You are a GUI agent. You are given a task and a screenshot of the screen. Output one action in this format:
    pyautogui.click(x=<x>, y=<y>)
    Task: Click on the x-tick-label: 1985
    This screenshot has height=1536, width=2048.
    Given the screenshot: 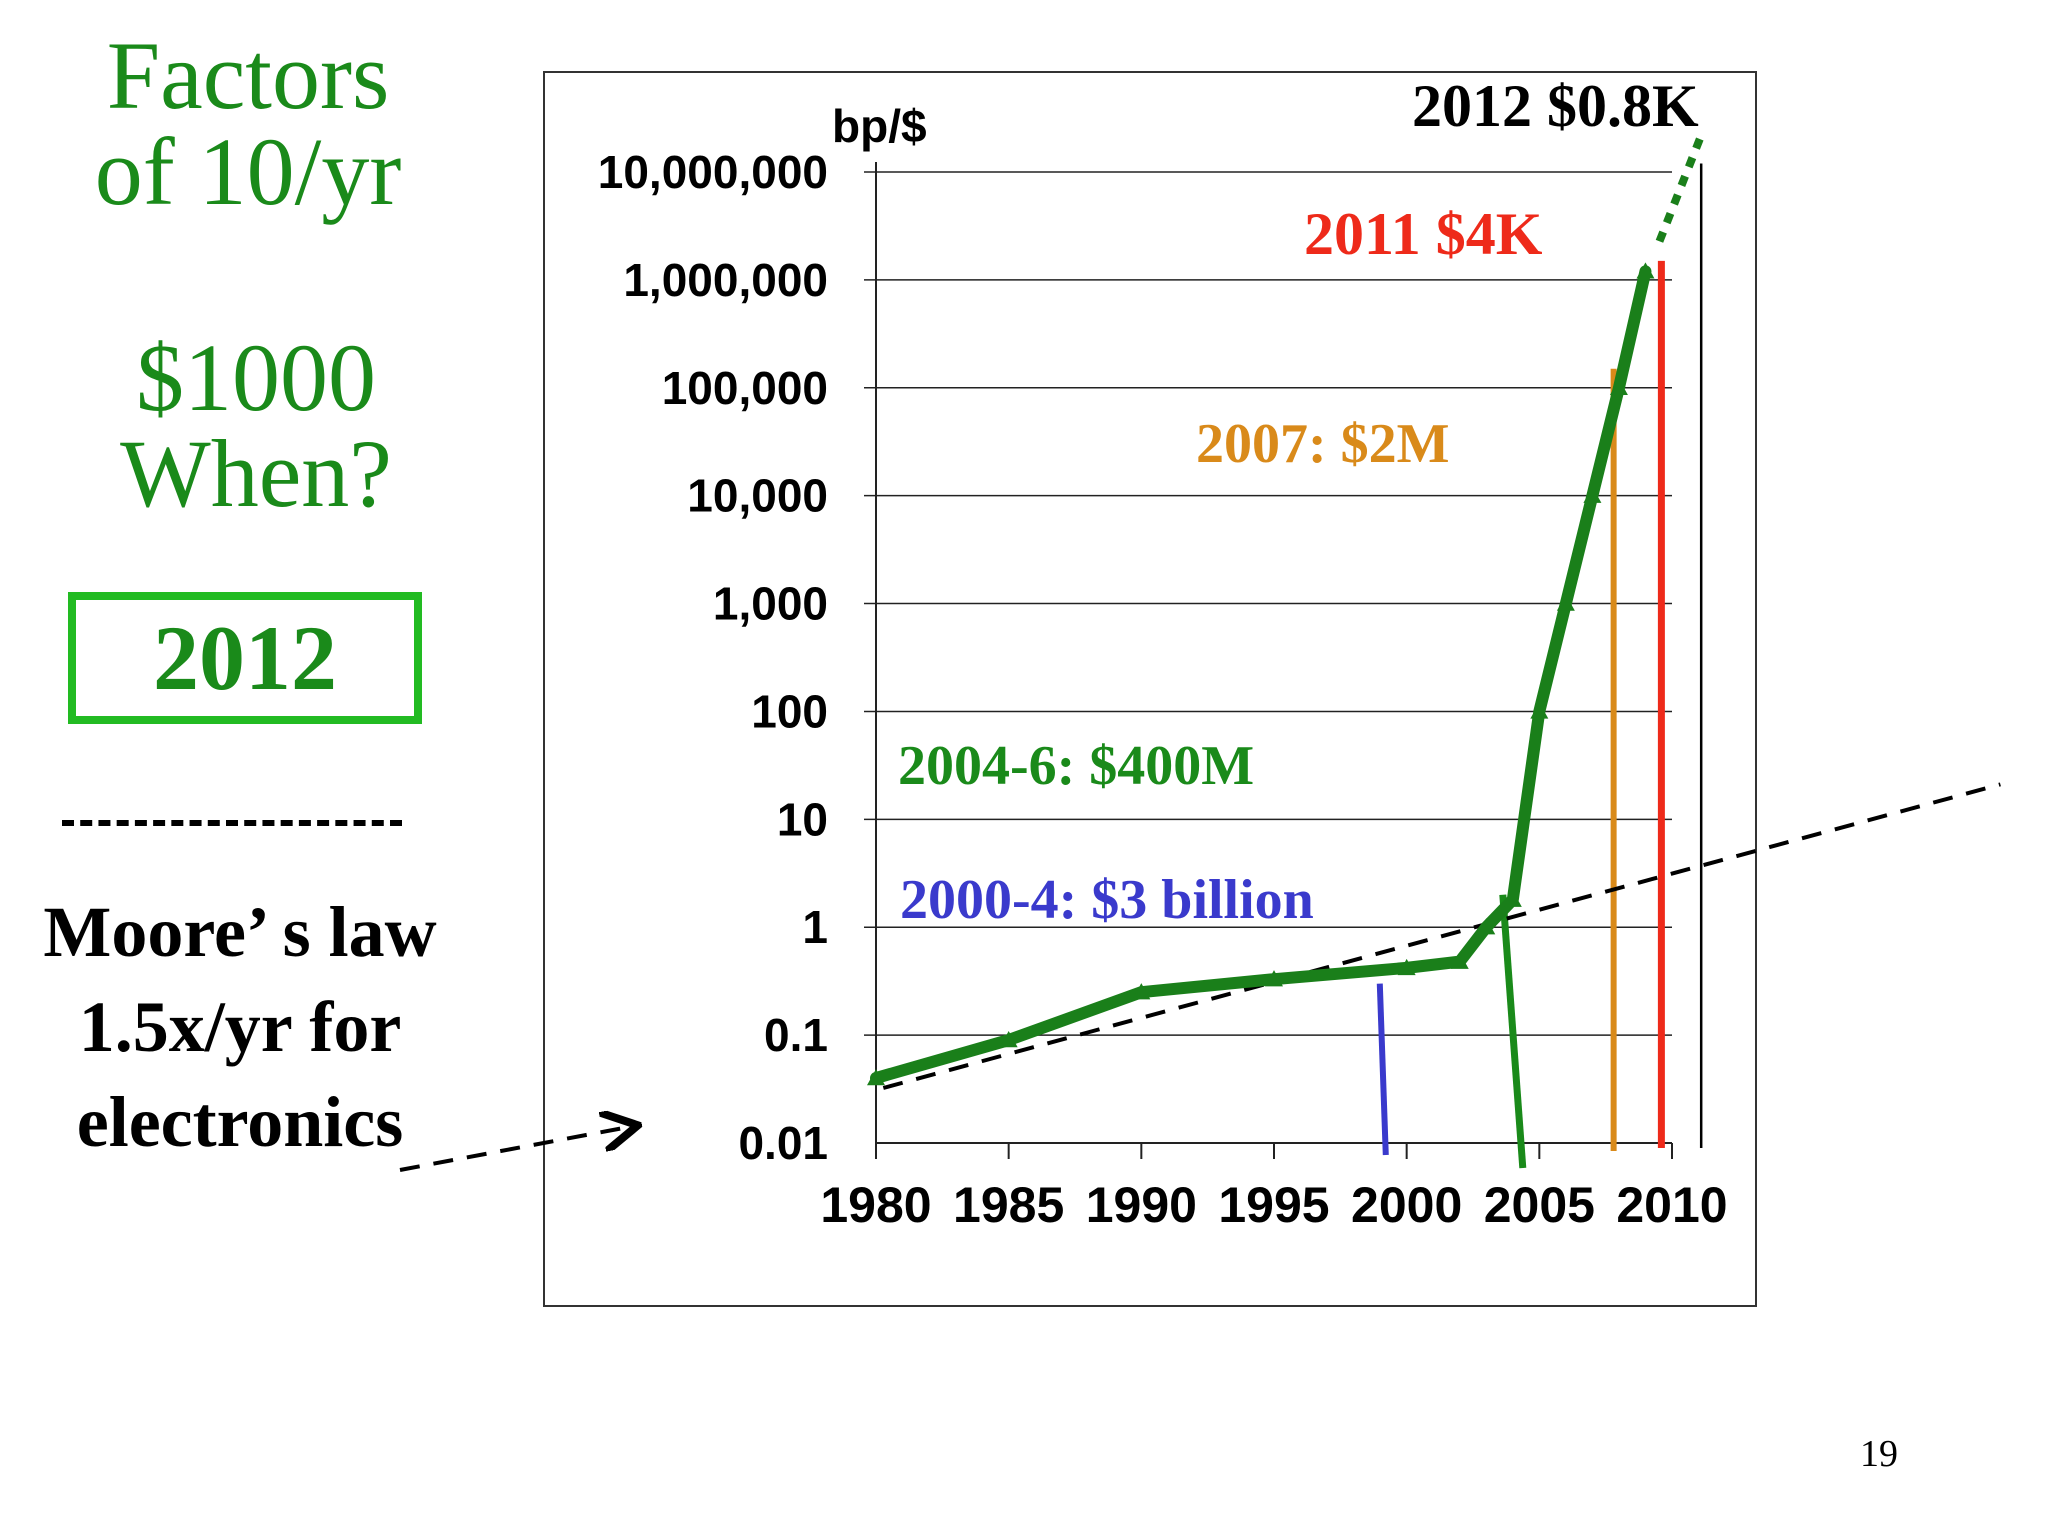 What is the action you would take?
    pyautogui.click(x=1008, y=1205)
    